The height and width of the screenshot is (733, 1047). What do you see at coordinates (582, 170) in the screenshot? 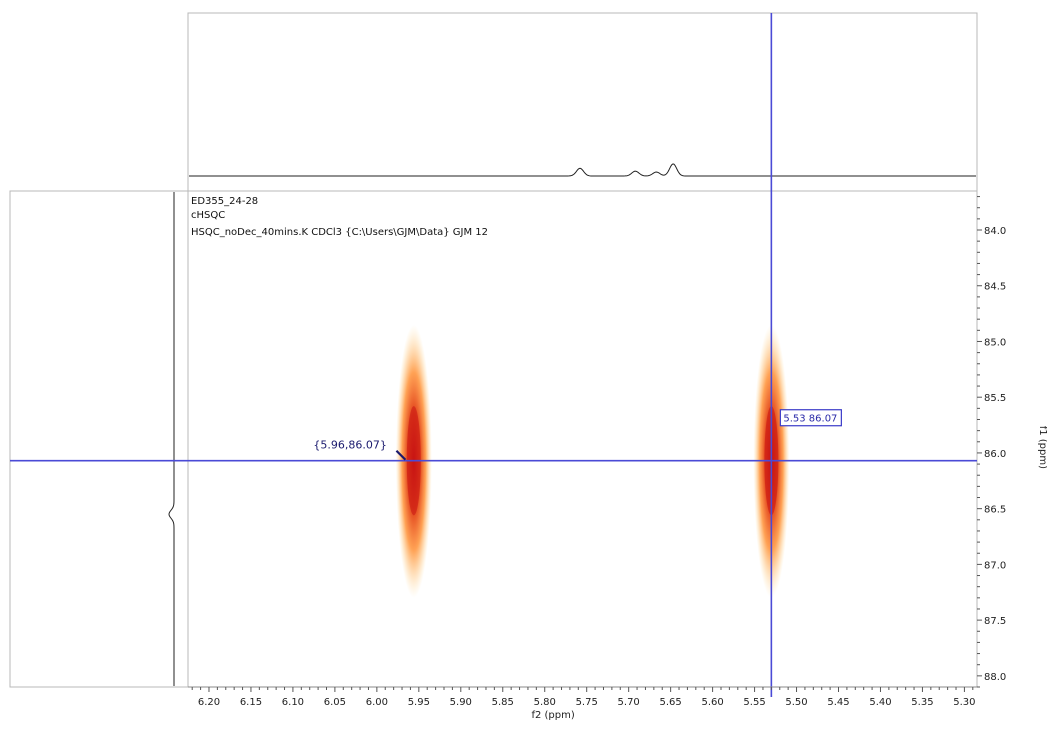
I see `f2-projection-trace` at bounding box center [582, 170].